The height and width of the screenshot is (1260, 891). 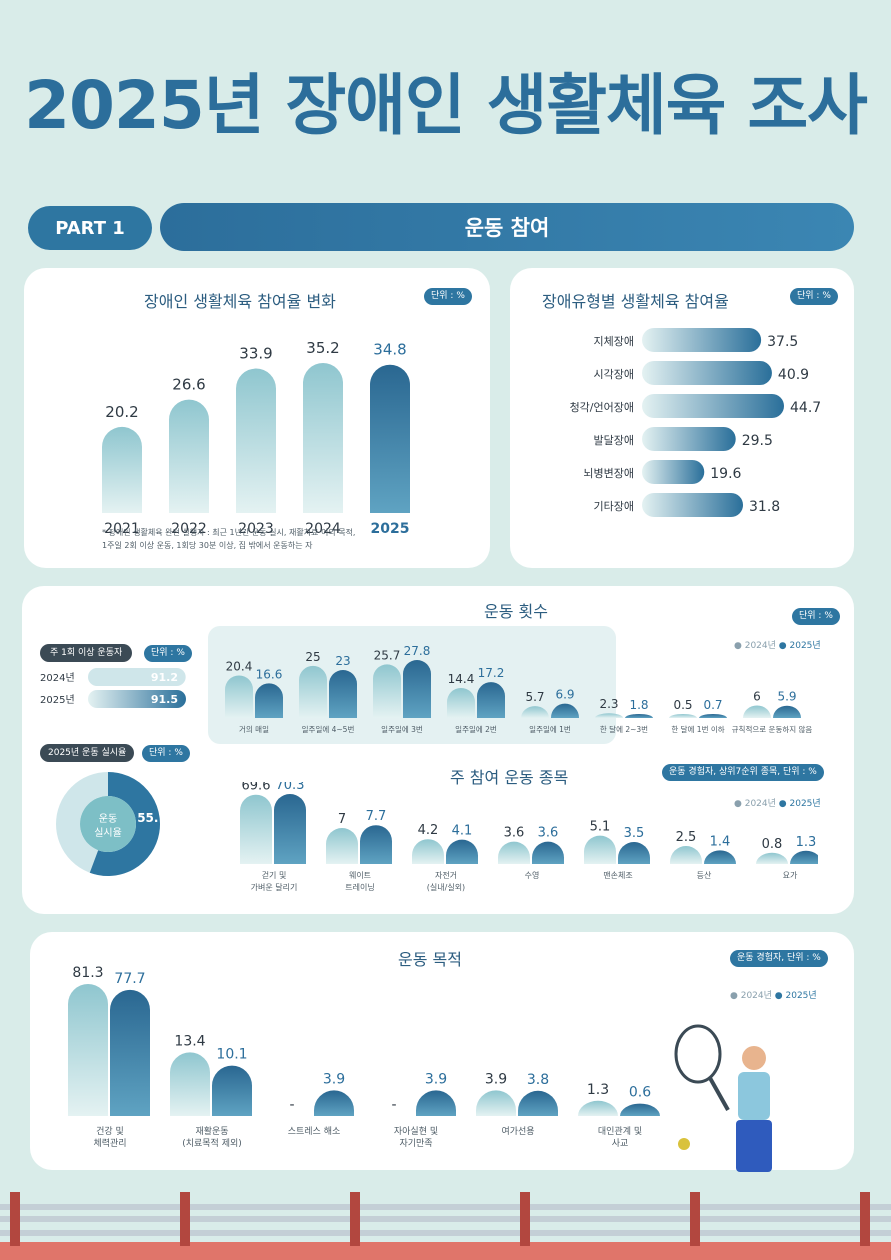 What do you see at coordinates (462, 831) in the screenshot?
I see `sports-value-label: 4.1` at bounding box center [462, 831].